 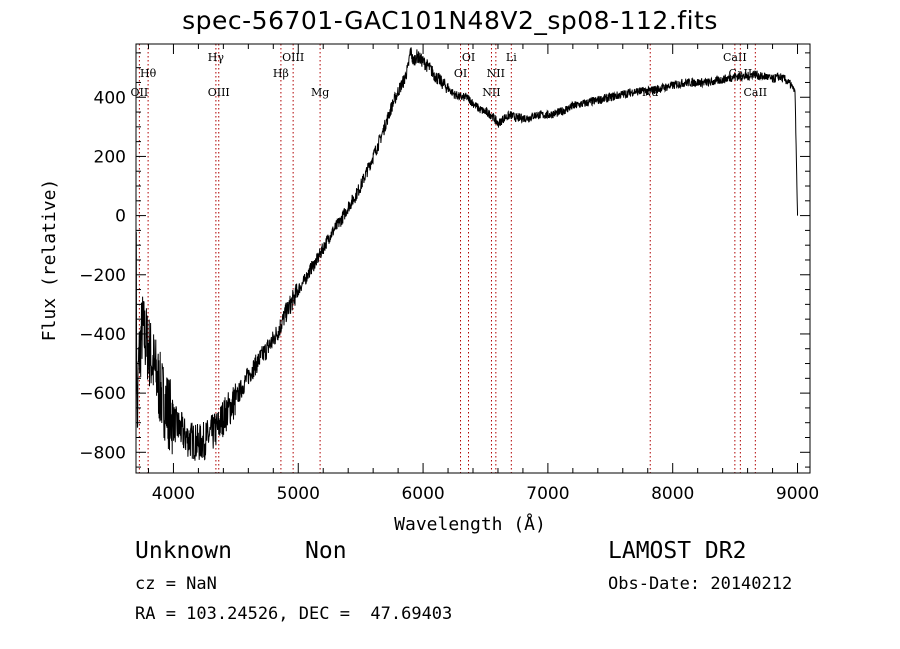 What do you see at coordinates (120, 217) in the screenshot?
I see `y-tick-label: 0` at bounding box center [120, 217].